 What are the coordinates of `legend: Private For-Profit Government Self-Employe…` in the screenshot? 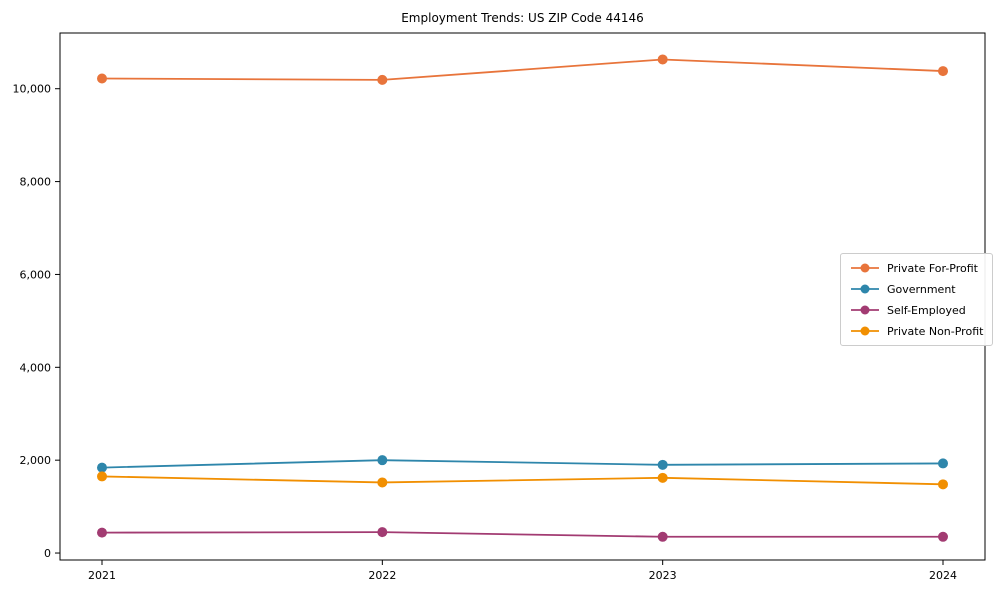 It's located at (917, 299).